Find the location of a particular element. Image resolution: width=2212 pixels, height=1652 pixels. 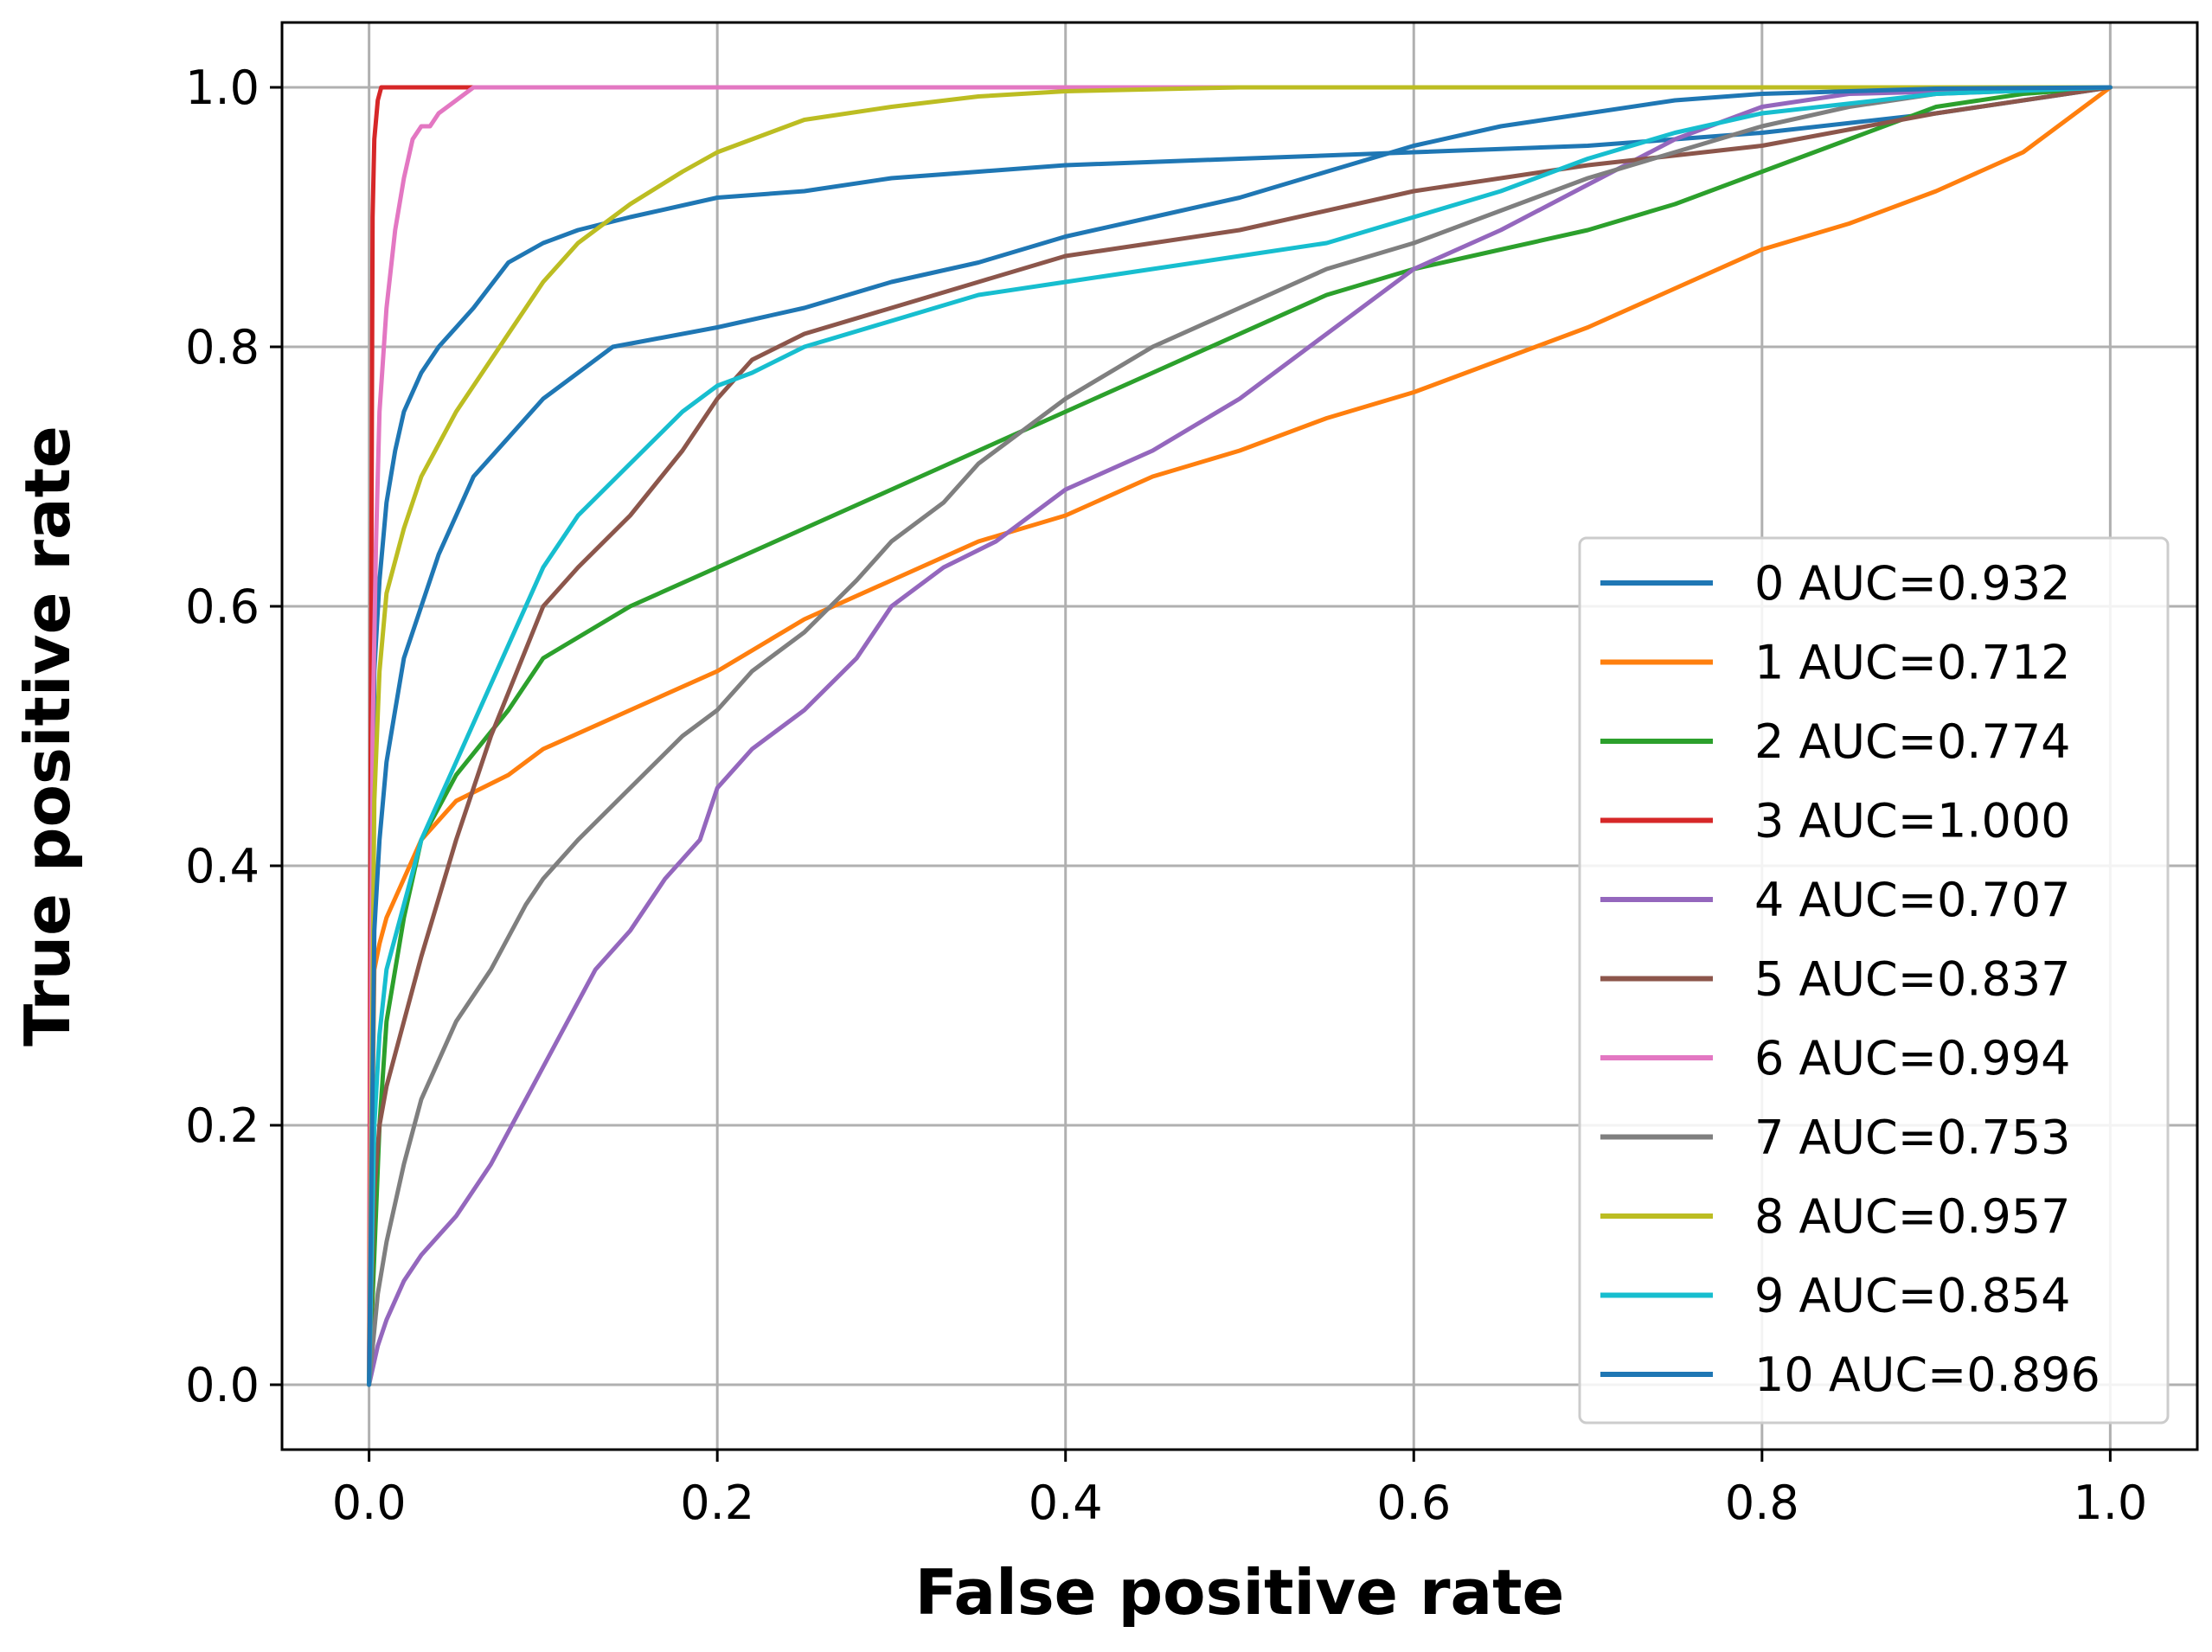

legend-label: 1 AUC=0.712 is located at coordinates (1913, 663).